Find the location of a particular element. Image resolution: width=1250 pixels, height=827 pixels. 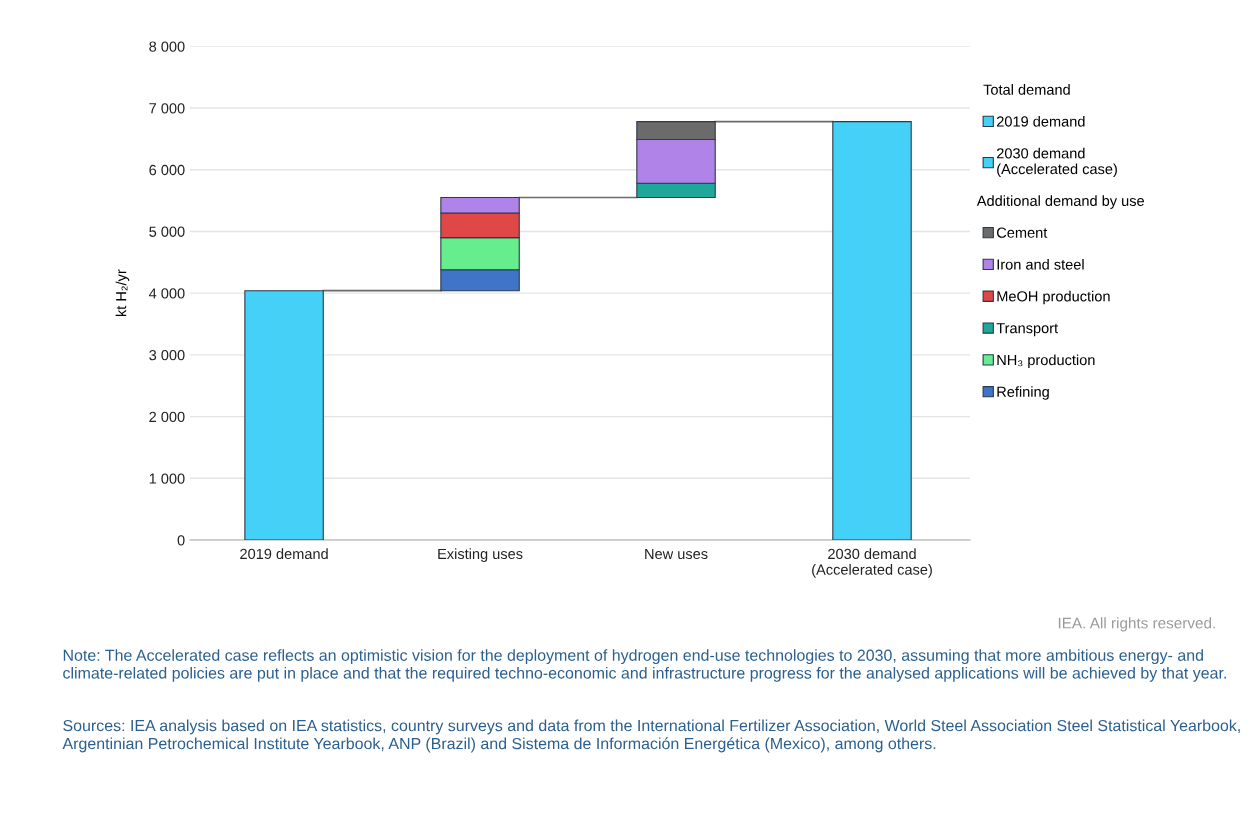

y-tick-label: 7 000 is located at coordinates (167, 108).